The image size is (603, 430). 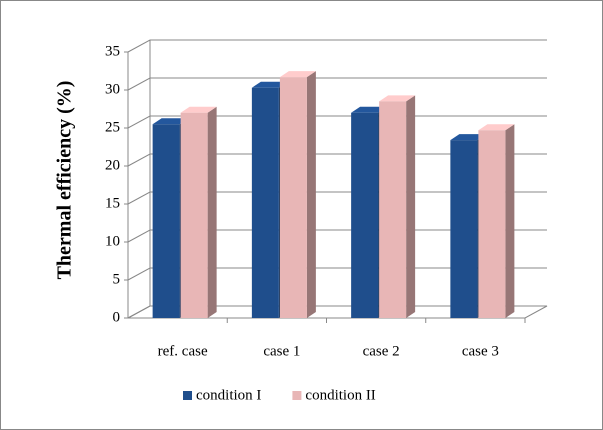 What do you see at coordinates (228, 395) in the screenshot?
I see `legend-label: condition I` at bounding box center [228, 395].